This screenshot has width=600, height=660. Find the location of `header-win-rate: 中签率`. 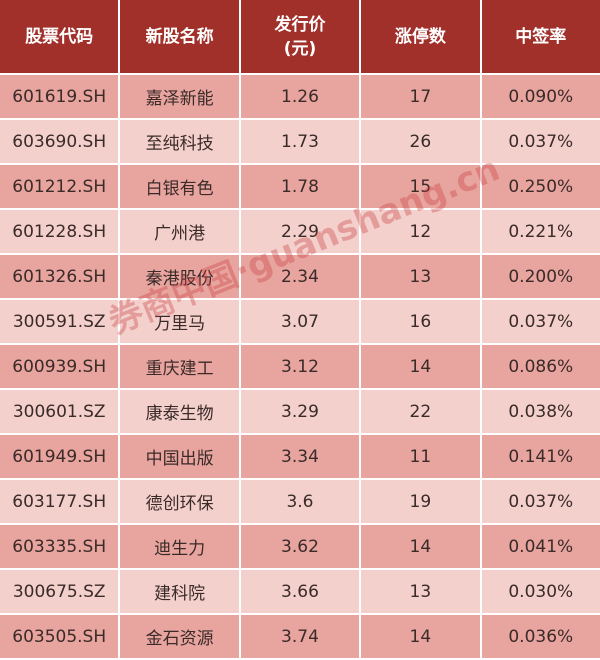

header-win-rate: 中签率 is located at coordinates (540, 36).